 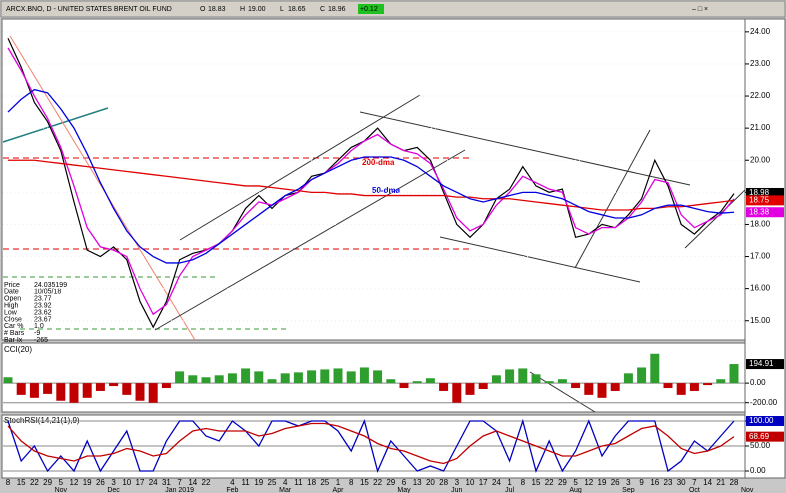 What do you see at coordinates (364, 482) in the screenshot?
I see `x-tick-label: 15` at bounding box center [364, 482].